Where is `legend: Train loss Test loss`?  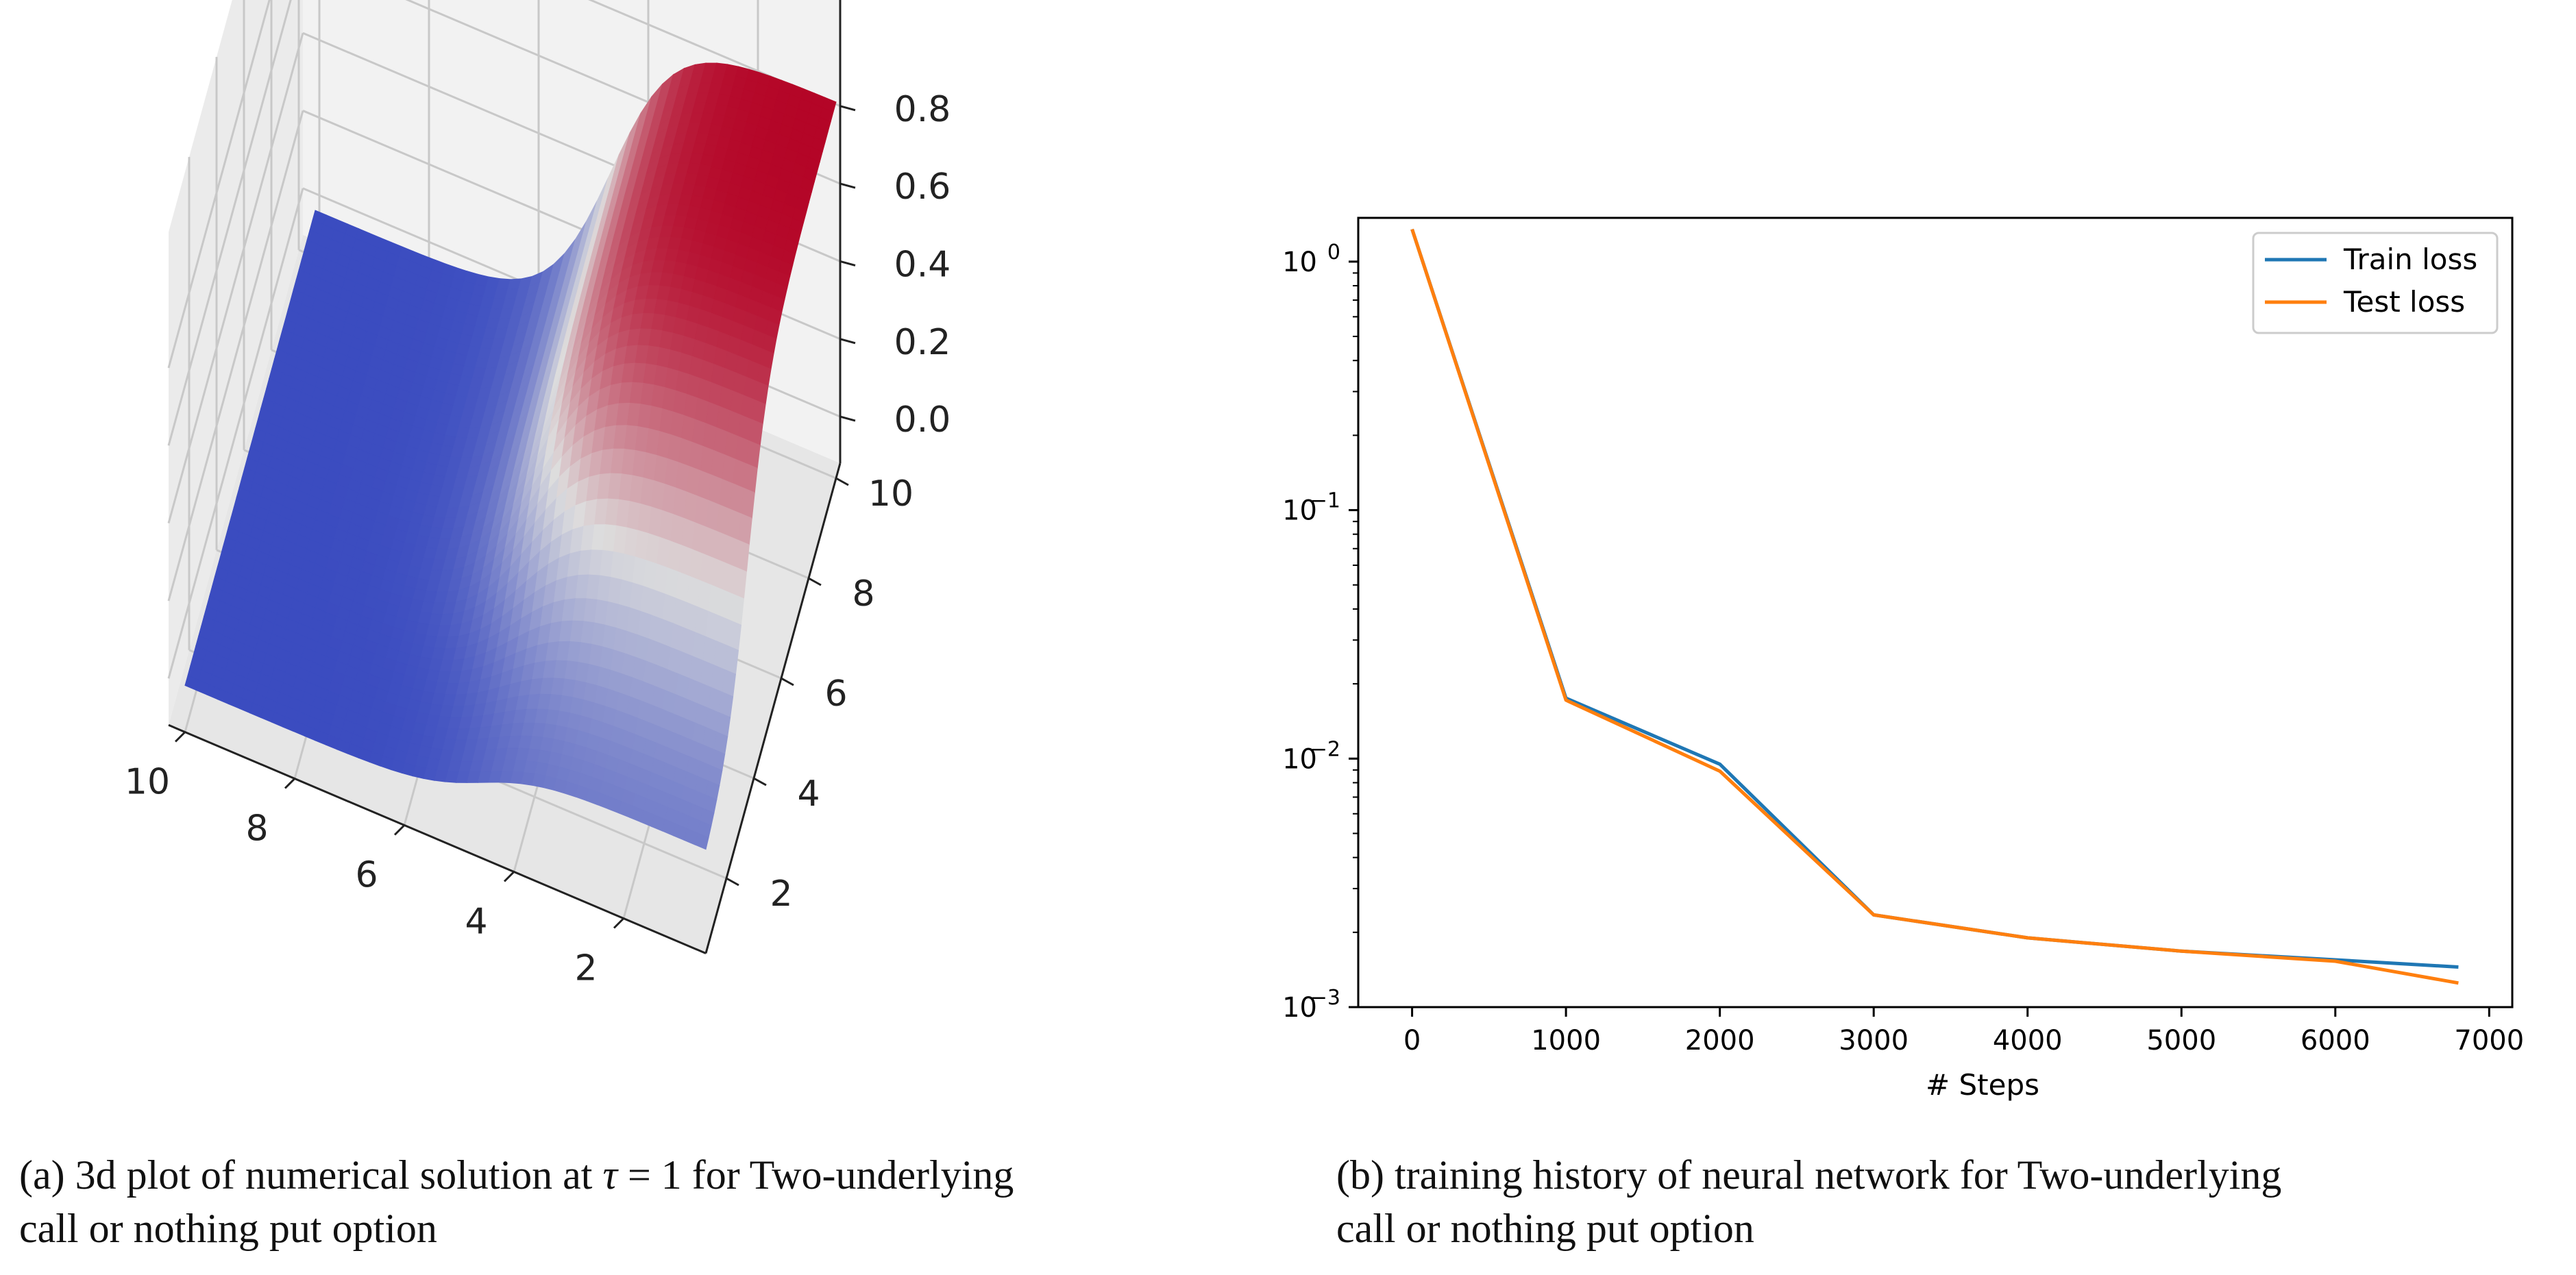
legend: Train loss Test loss is located at coordinates (2376, 283).